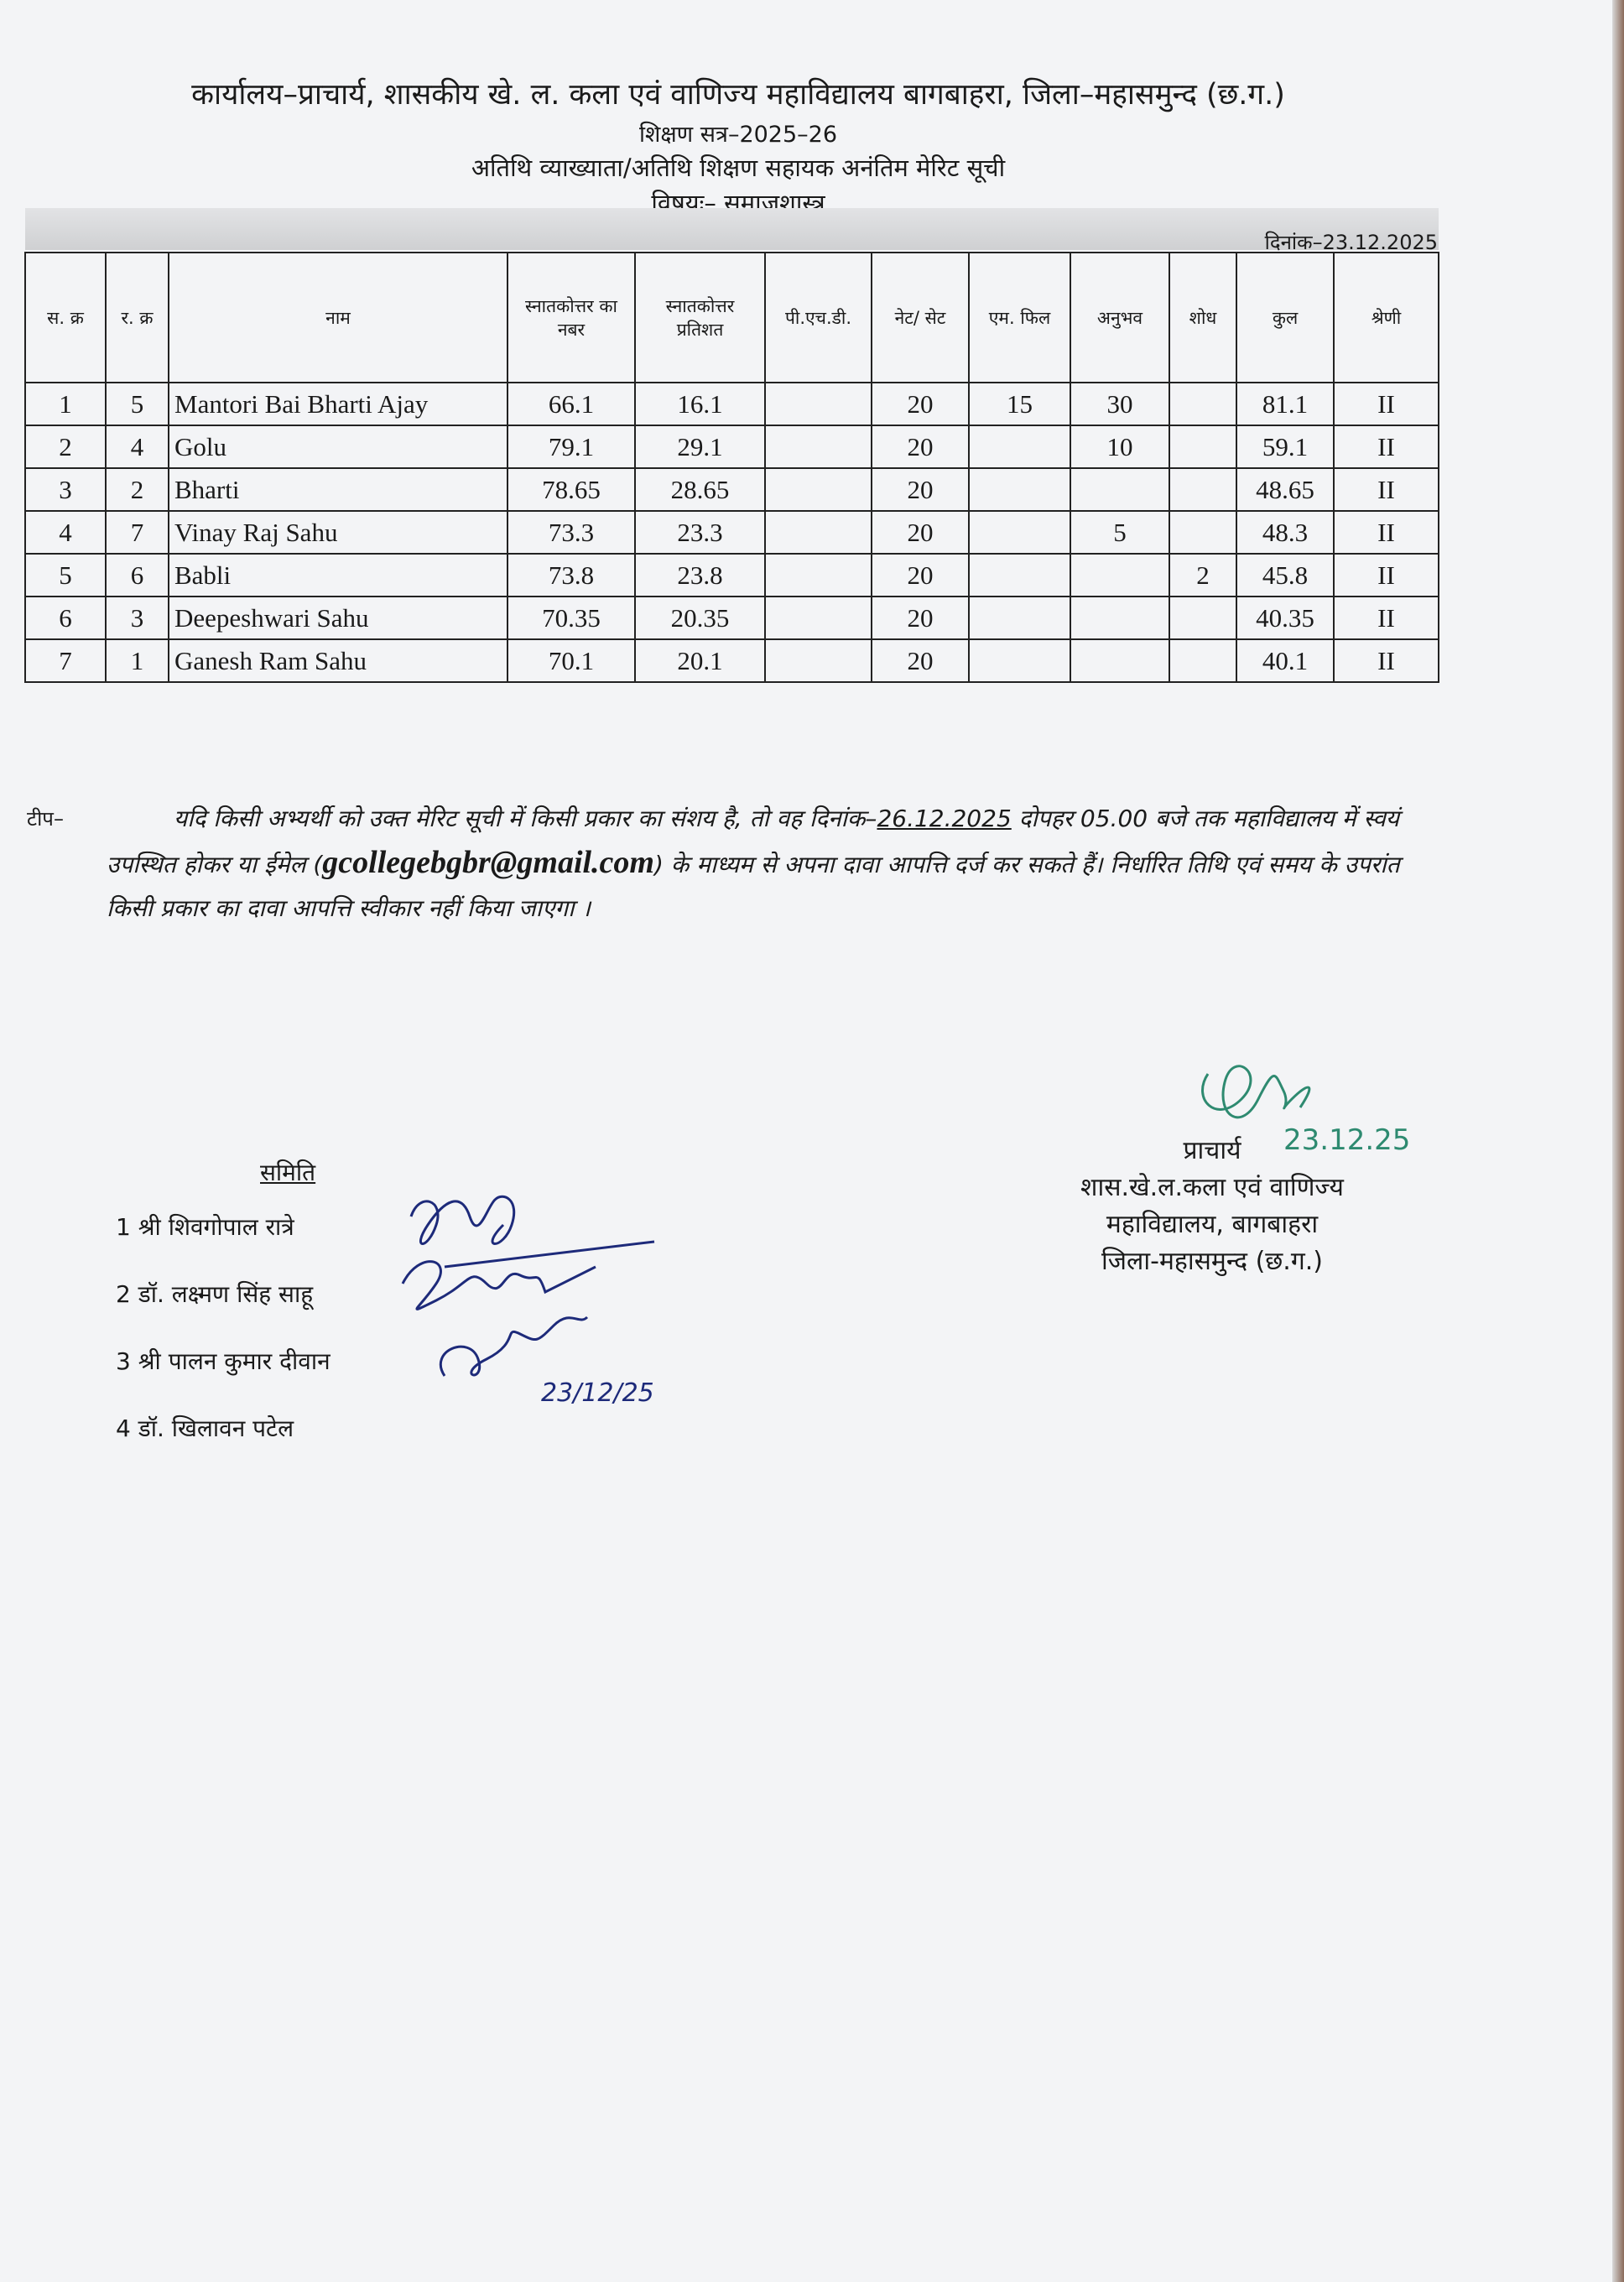  I want to click on table-cell: Ganesh Ram Sahu, so click(338, 660).